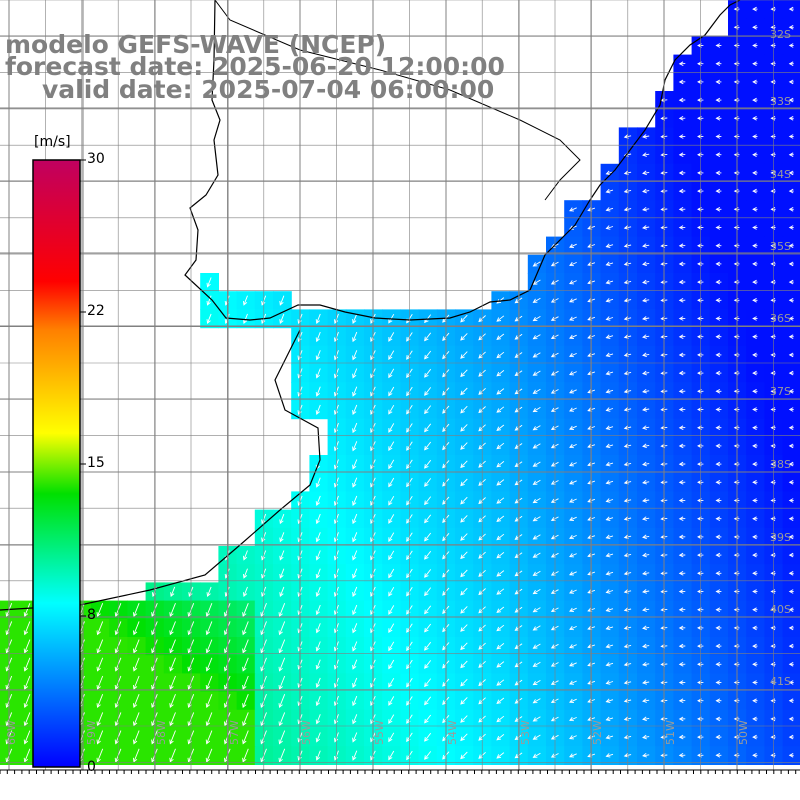  I want to click on lon-label: 59W, so click(91, 732).